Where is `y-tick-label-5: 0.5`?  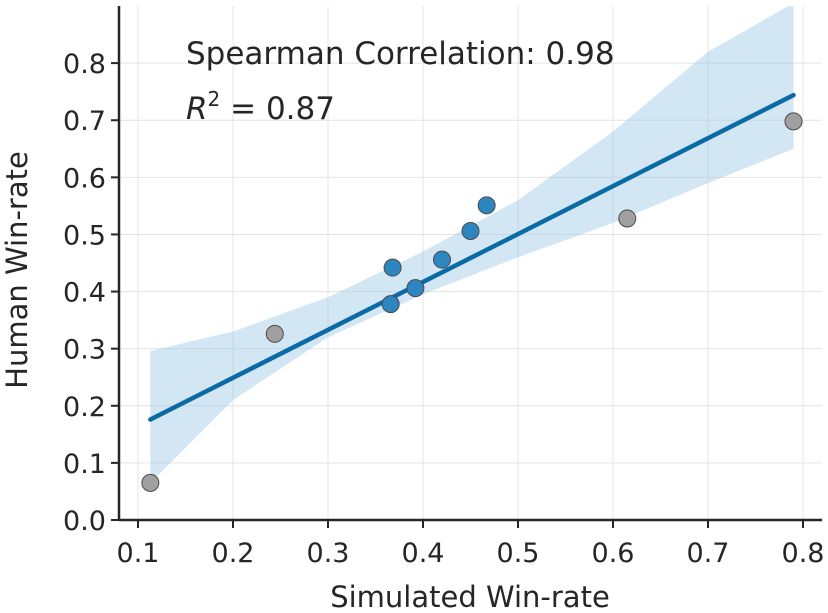
y-tick-label-5: 0.5 is located at coordinates (84, 235).